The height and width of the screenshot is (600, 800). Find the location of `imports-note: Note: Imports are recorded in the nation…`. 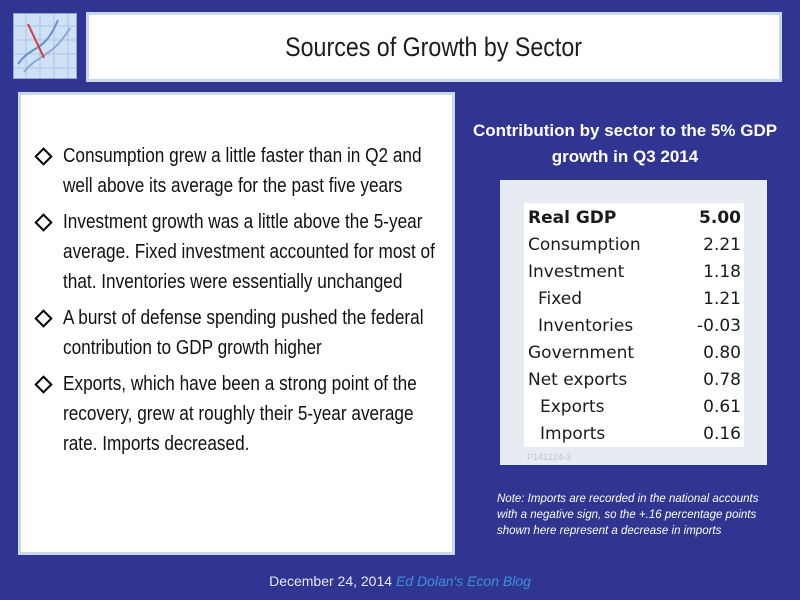

imports-note: Note: Imports are recorded in the nation… is located at coordinates (628, 515).